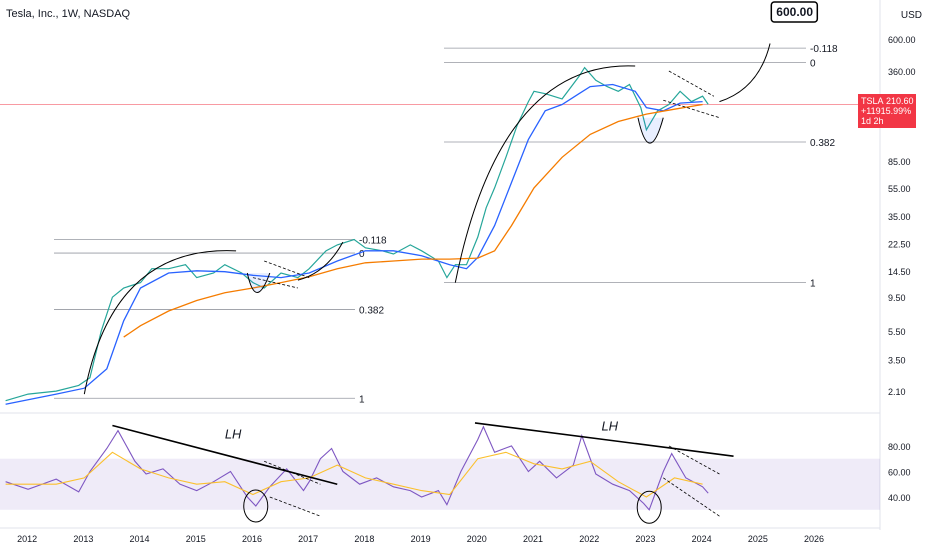  What do you see at coordinates (899, 162) in the screenshot?
I see `price-axis-tick-label: 85.00` at bounding box center [899, 162].